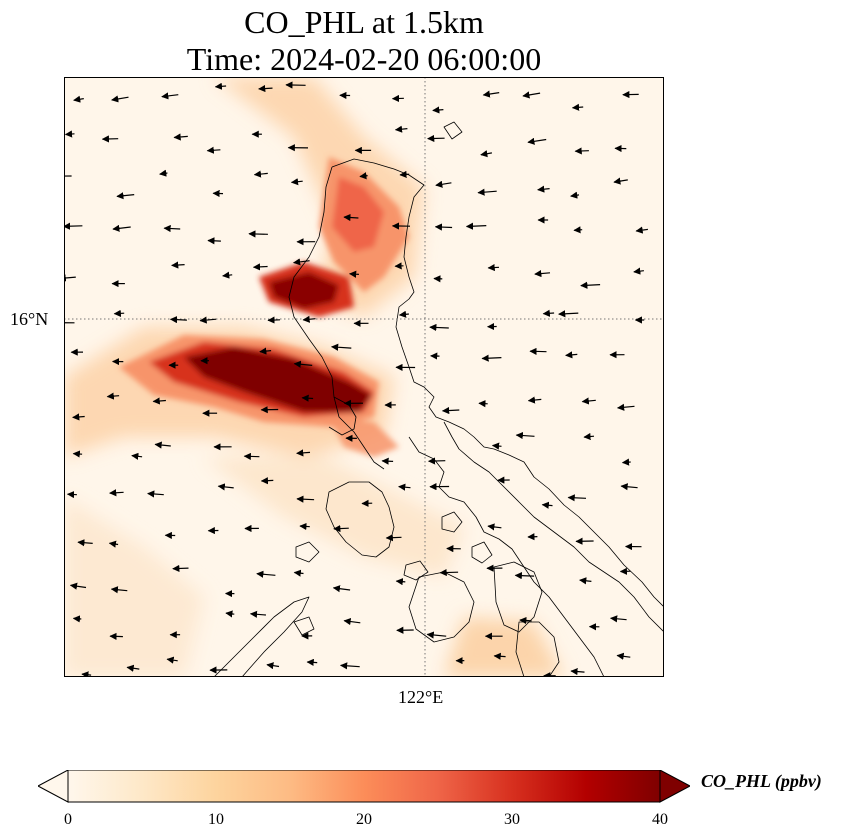 The image size is (852, 839). I want to click on longitude-label: 122°E, so click(421, 697).